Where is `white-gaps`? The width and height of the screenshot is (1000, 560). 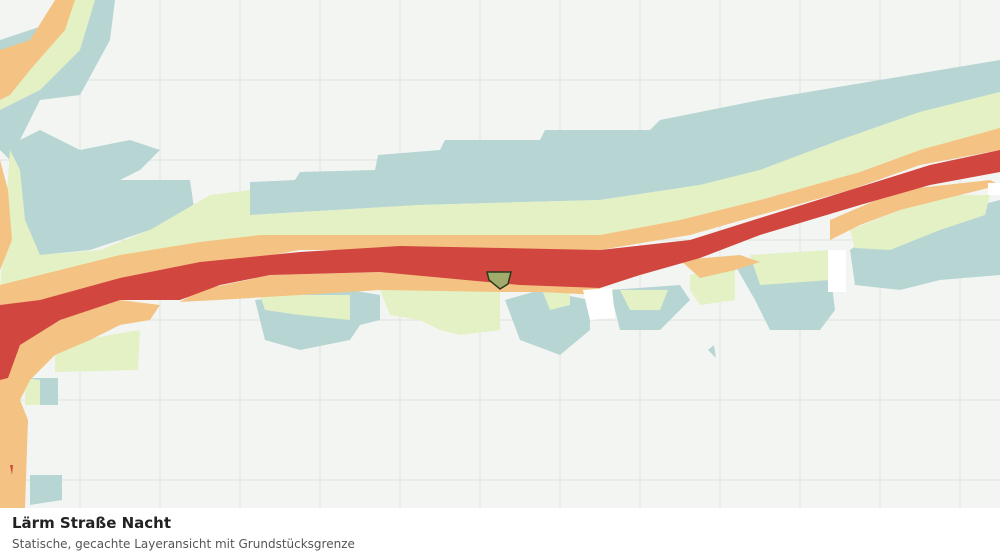
white-gaps is located at coordinates (791, 251).